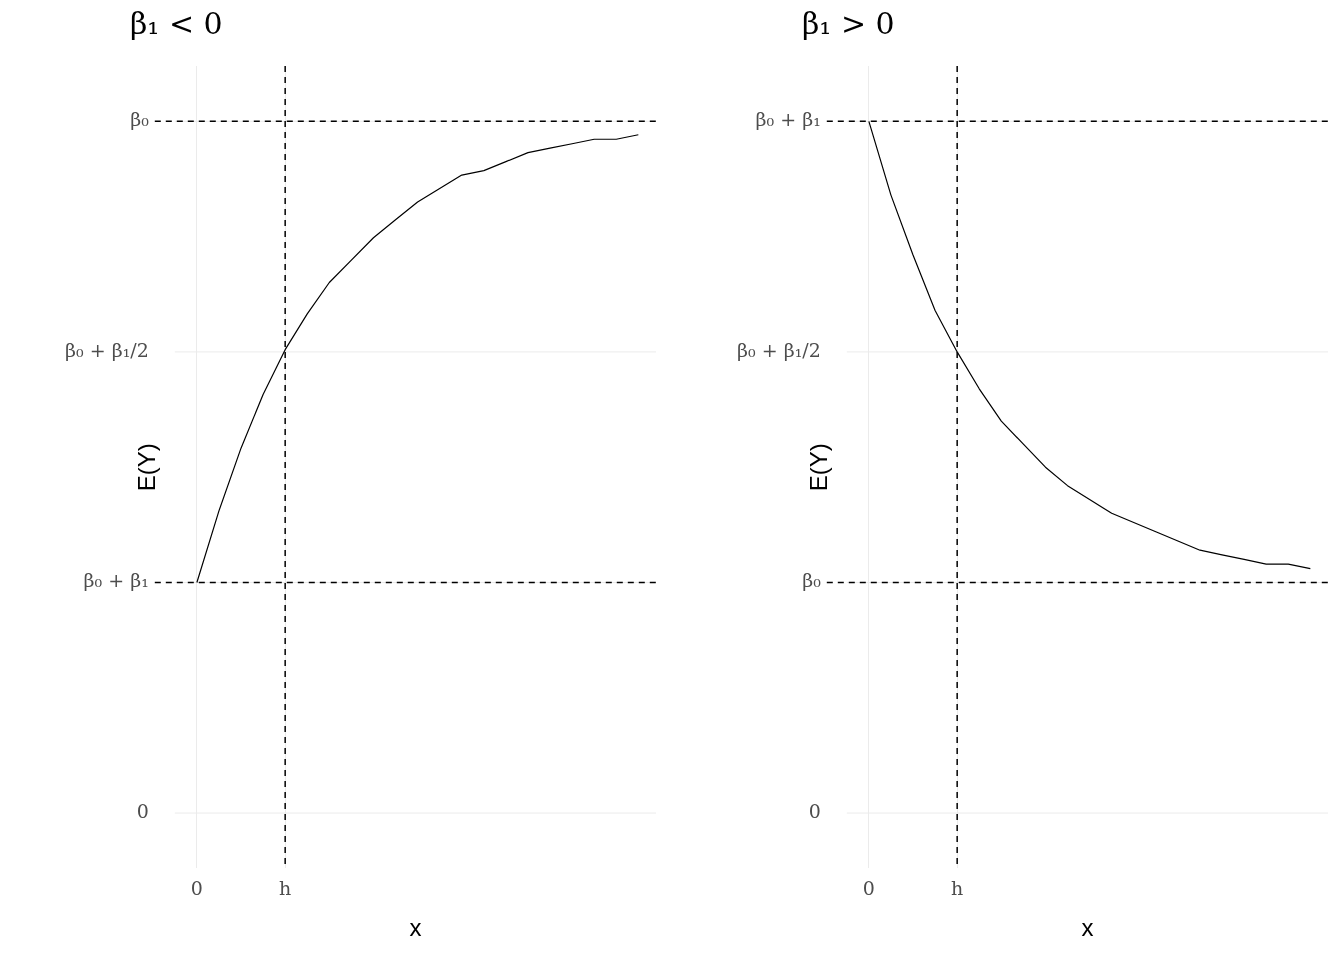 This screenshot has height=960, width=1344. Describe the element at coordinates (176, 23) in the screenshot. I see `chart-title: β₁ < 0` at that location.